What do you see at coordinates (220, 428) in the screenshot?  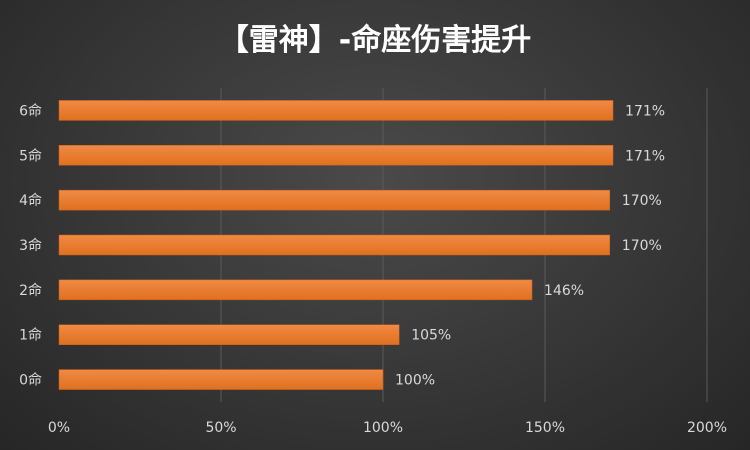 I see `x-tick-label: 50%` at bounding box center [220, 428].